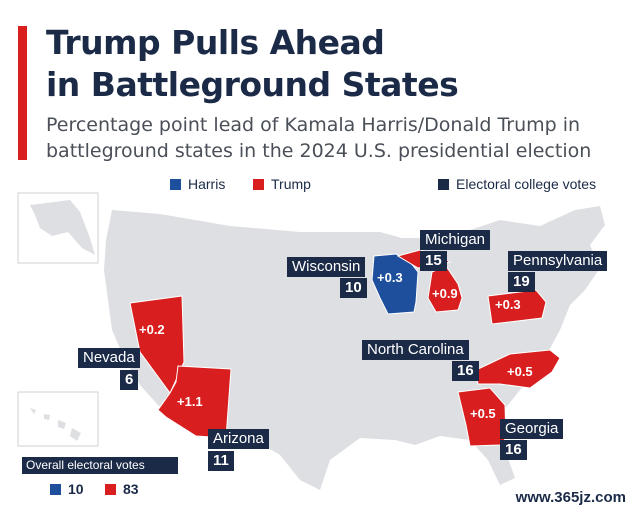 The width and height of the screenshot is (640, 514). Describe the element at coordinates (207, 184) in the screenshot. I see `legend-harris-label: Harris` at that location.